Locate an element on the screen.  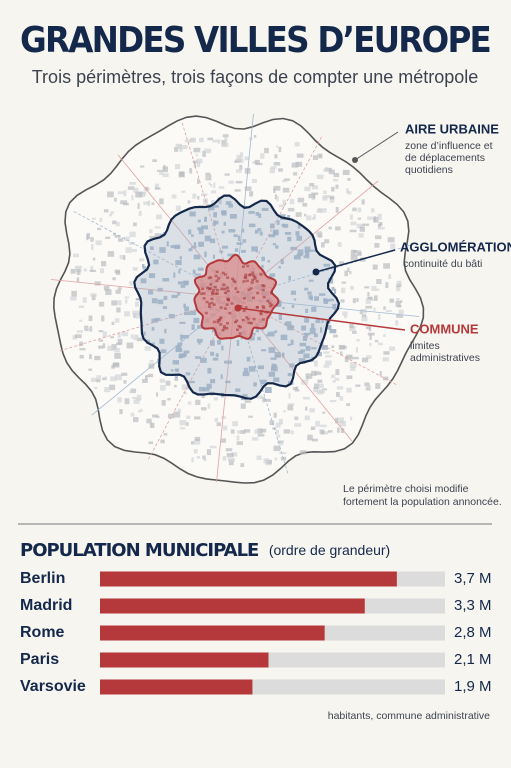
commune-desc: limites is located at coordinates (425, 346).